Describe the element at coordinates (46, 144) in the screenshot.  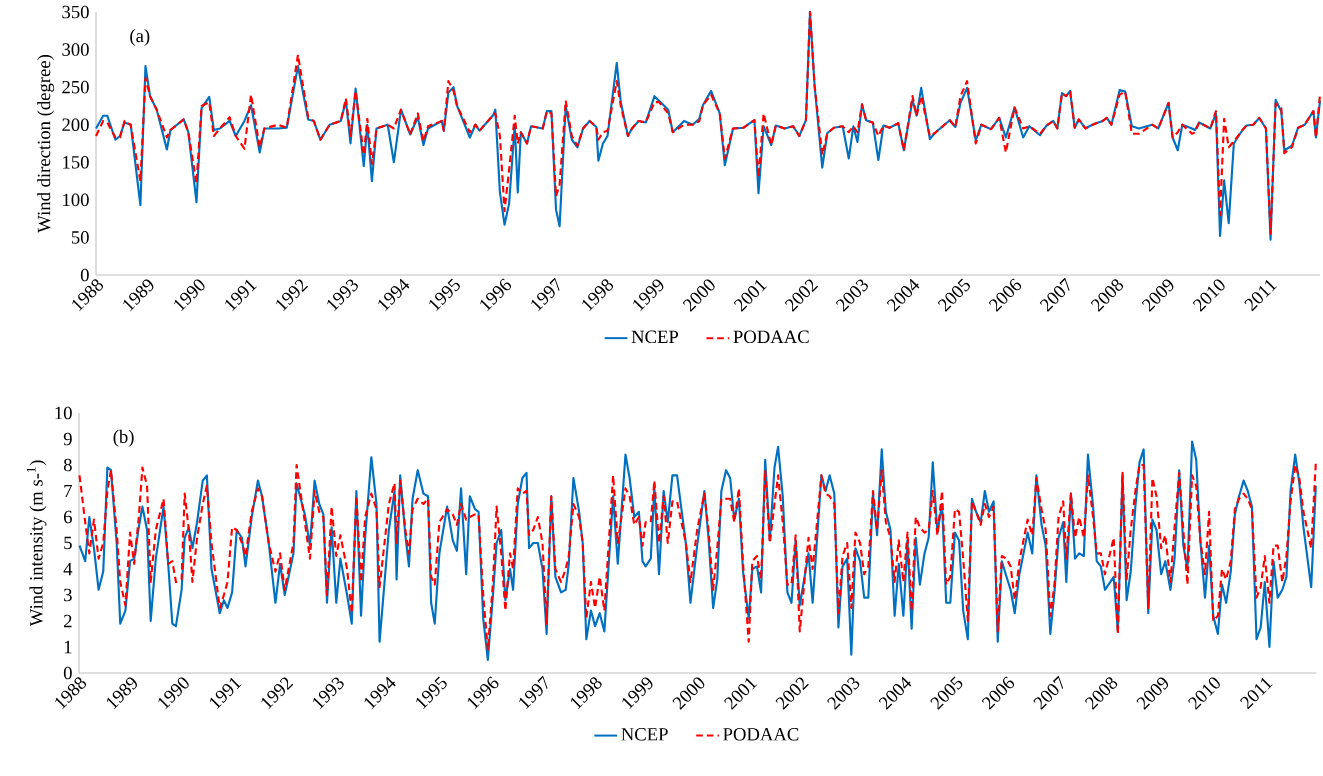
I see `y-axis-title: Wind direction (degree)` at that location.